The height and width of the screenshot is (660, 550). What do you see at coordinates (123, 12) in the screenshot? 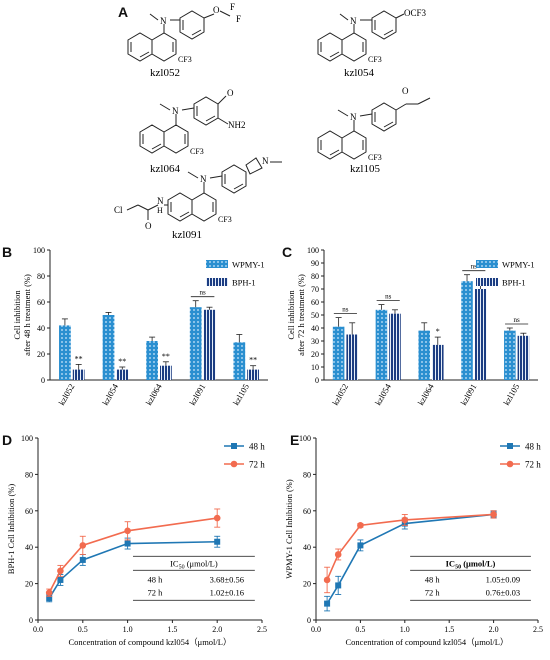
I see `panel-letter-a: A` at bounding box center [123, 12].